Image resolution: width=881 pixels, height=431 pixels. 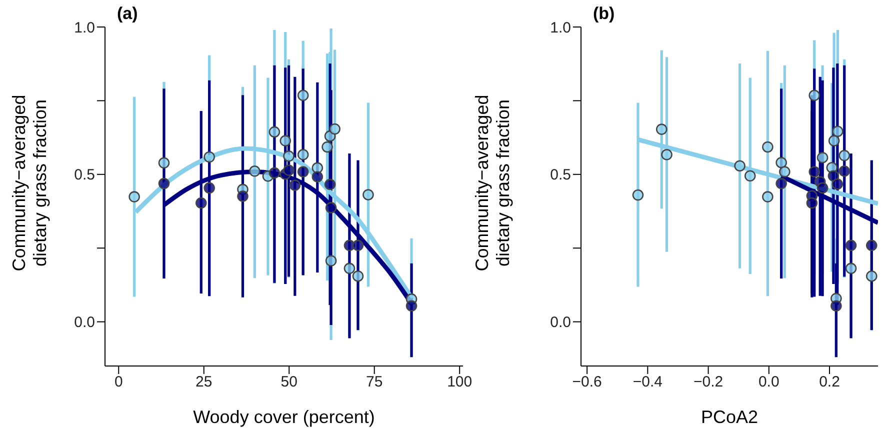 What do you see at coordinates (829, 382) in the screenshot?
I see `x-tick-label: 0.2` at bounding box center [829, 382].